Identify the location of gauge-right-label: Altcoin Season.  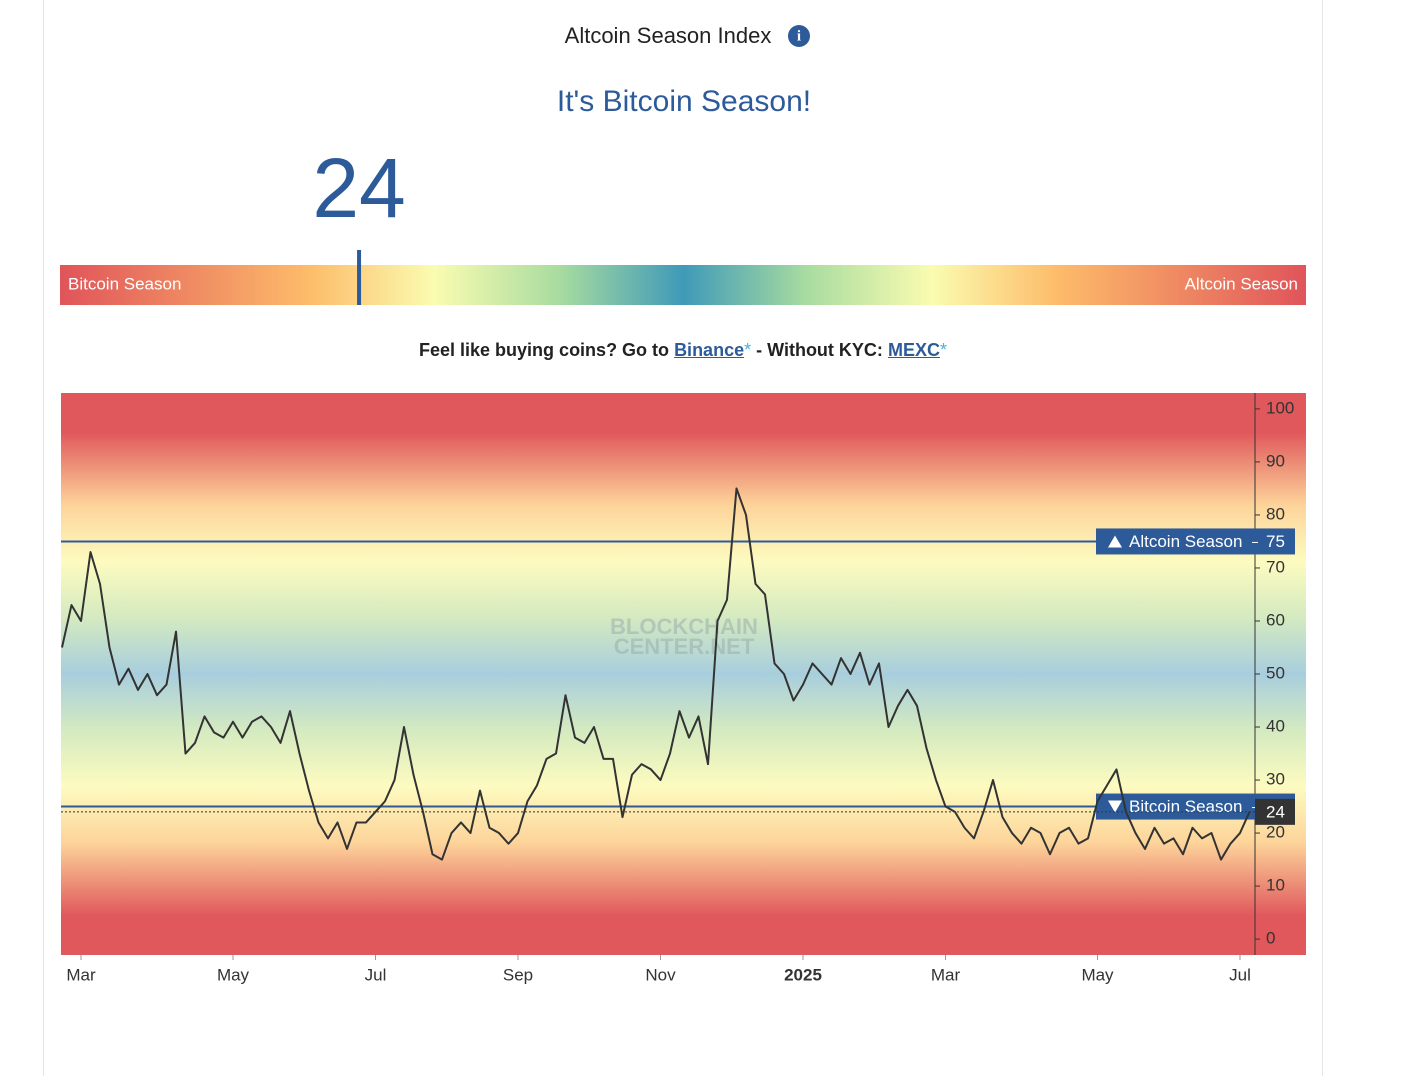
(1241, 283).